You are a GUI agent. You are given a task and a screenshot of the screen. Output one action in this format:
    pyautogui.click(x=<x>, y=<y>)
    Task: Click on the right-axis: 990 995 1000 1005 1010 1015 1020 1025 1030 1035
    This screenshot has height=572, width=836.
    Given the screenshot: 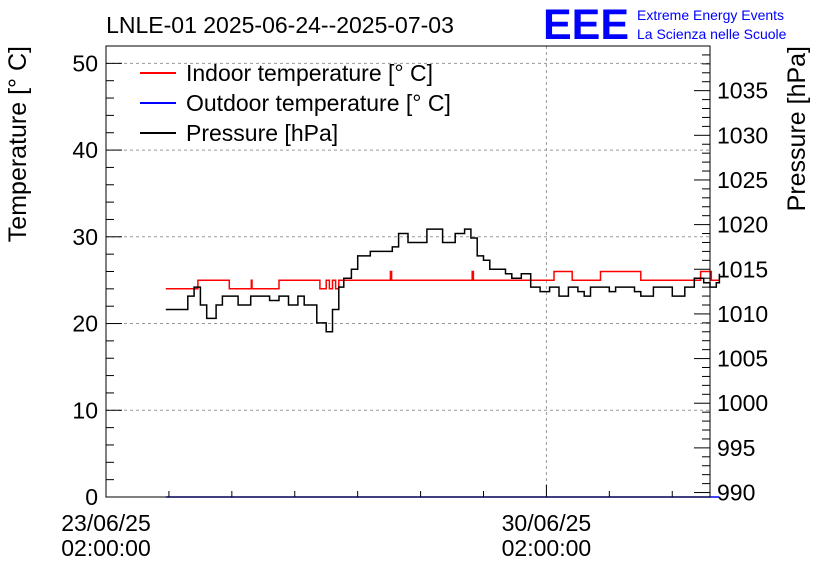 What is the action you would take?
    pyautogui.click(x=731, y=275)
    